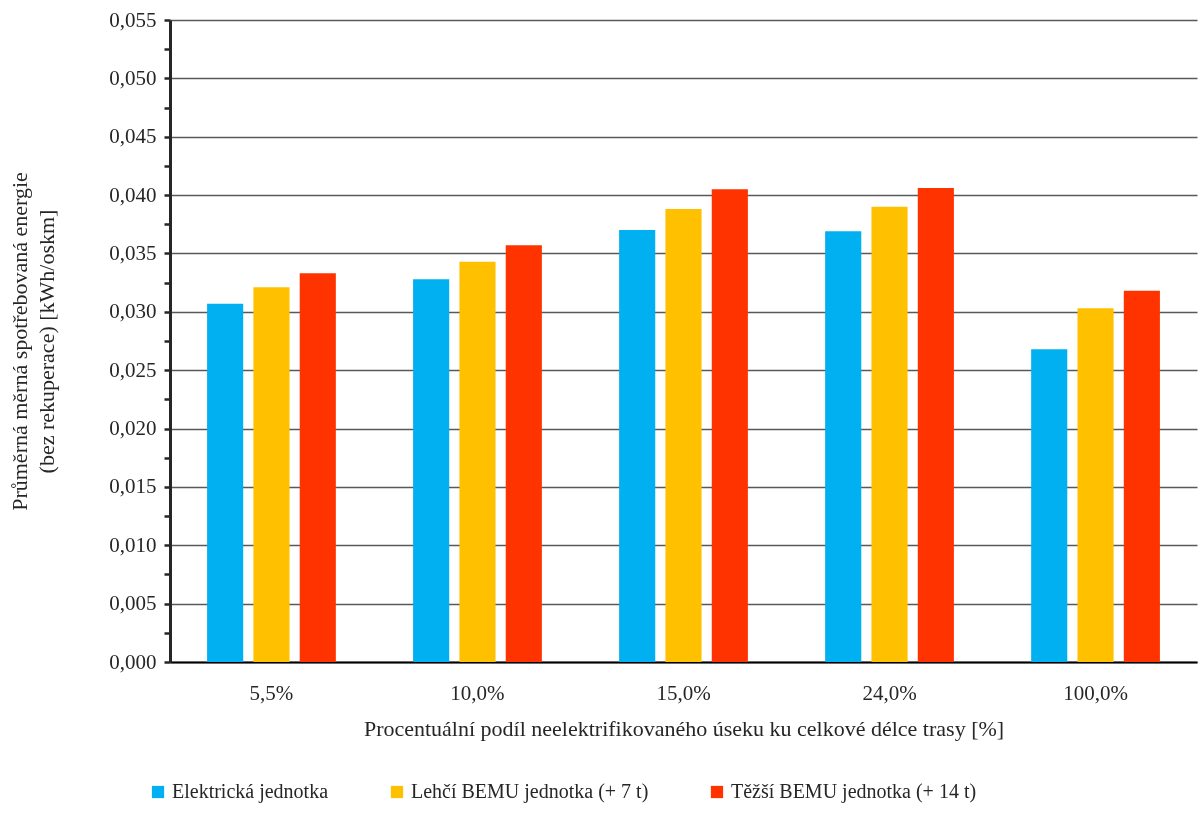  What do you see at coordinates (133, 661) in the screenshot?
I see `y-tick-label: 0,000` at bounding box center [133, 661].